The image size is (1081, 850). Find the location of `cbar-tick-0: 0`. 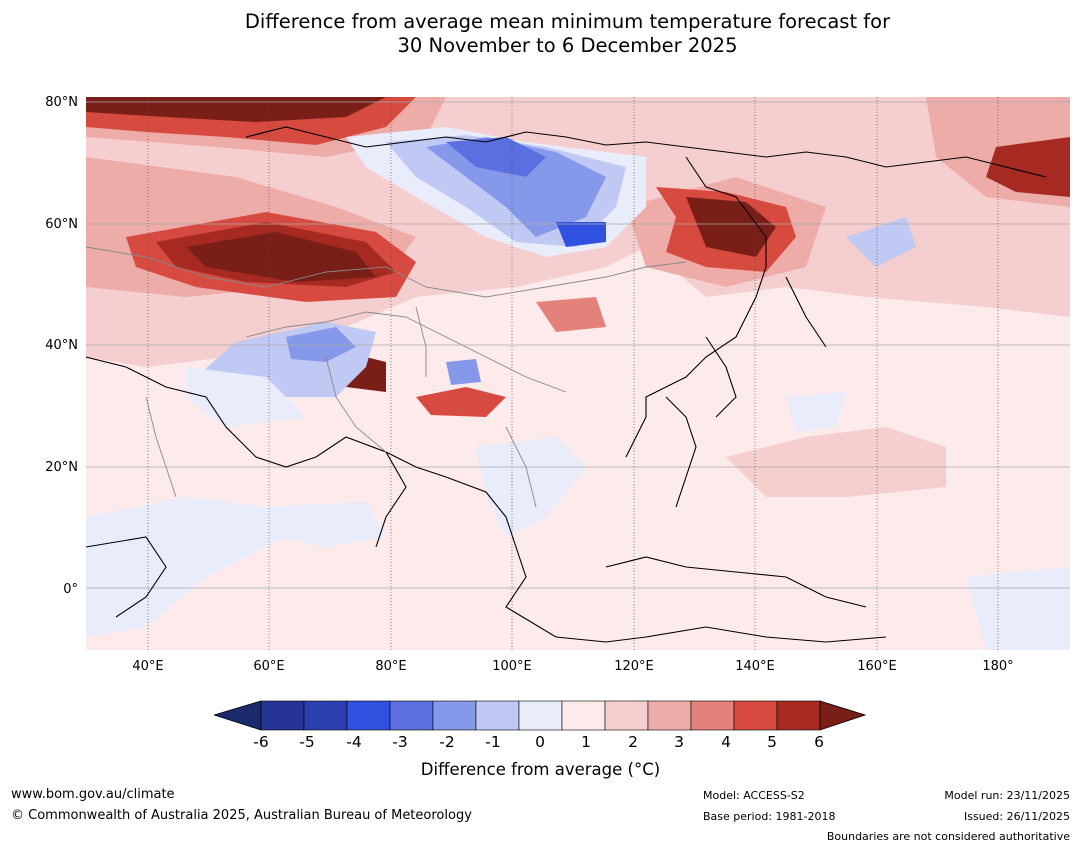

cbar-tick-0: 0 is located at coordinates (540, 742).